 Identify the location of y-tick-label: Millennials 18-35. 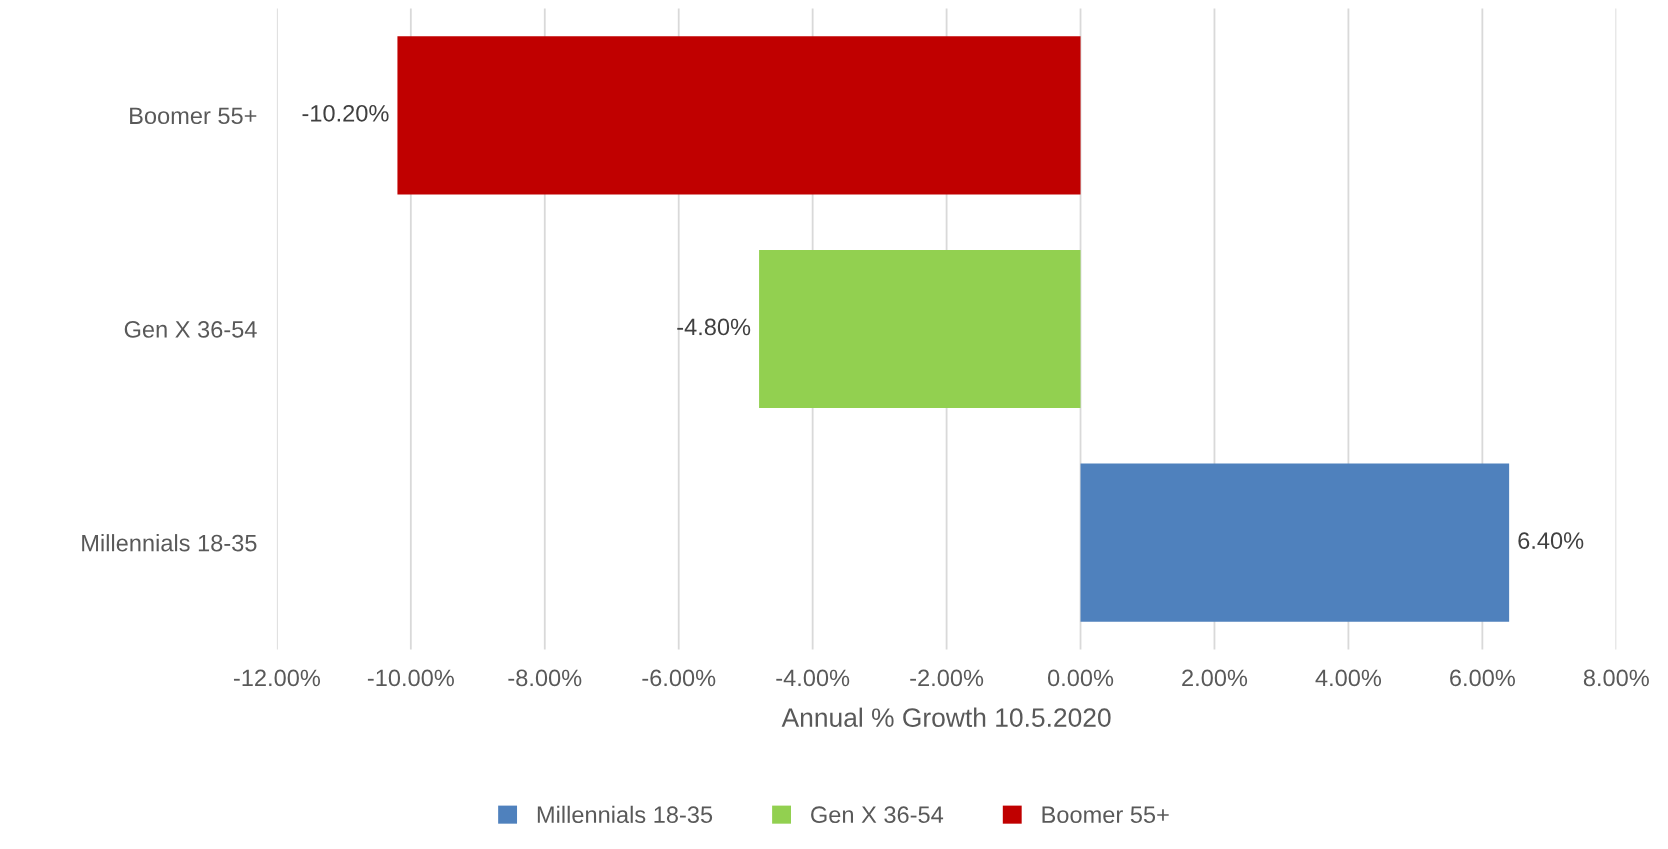
(169, 543).